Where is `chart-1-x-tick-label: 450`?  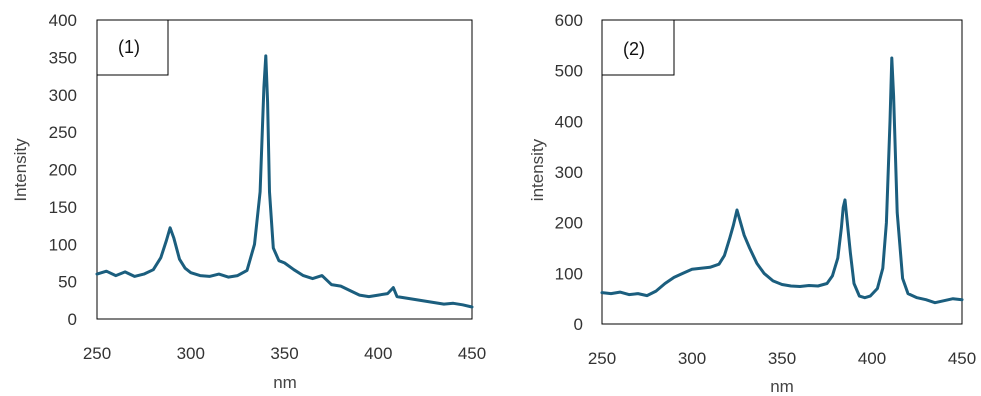
chart-1-x-tick-label: 450 is located at coordinates (472, 353).